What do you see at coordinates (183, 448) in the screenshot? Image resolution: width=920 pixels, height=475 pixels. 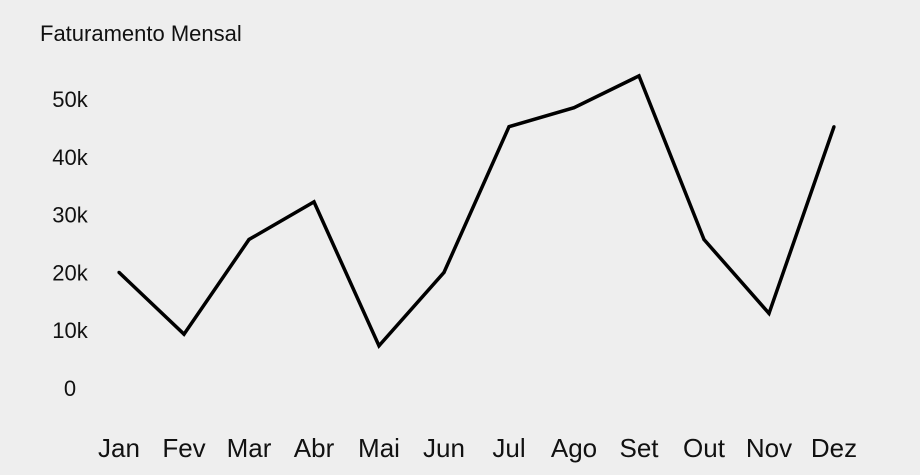 I see `x-tick-label: Fev` at bounding box center [183, 448].